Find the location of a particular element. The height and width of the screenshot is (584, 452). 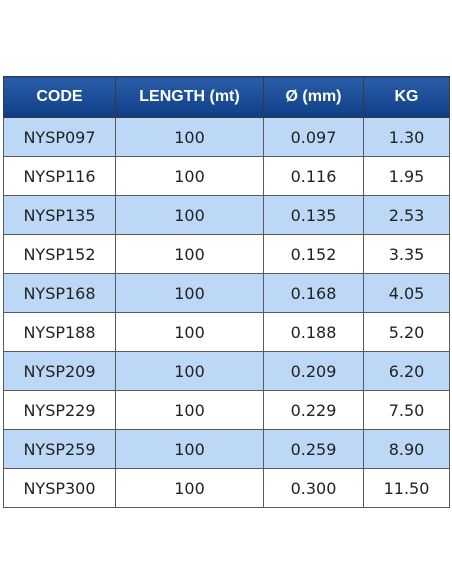

table-cell: 3.35 is located at coordinates (406, 254).